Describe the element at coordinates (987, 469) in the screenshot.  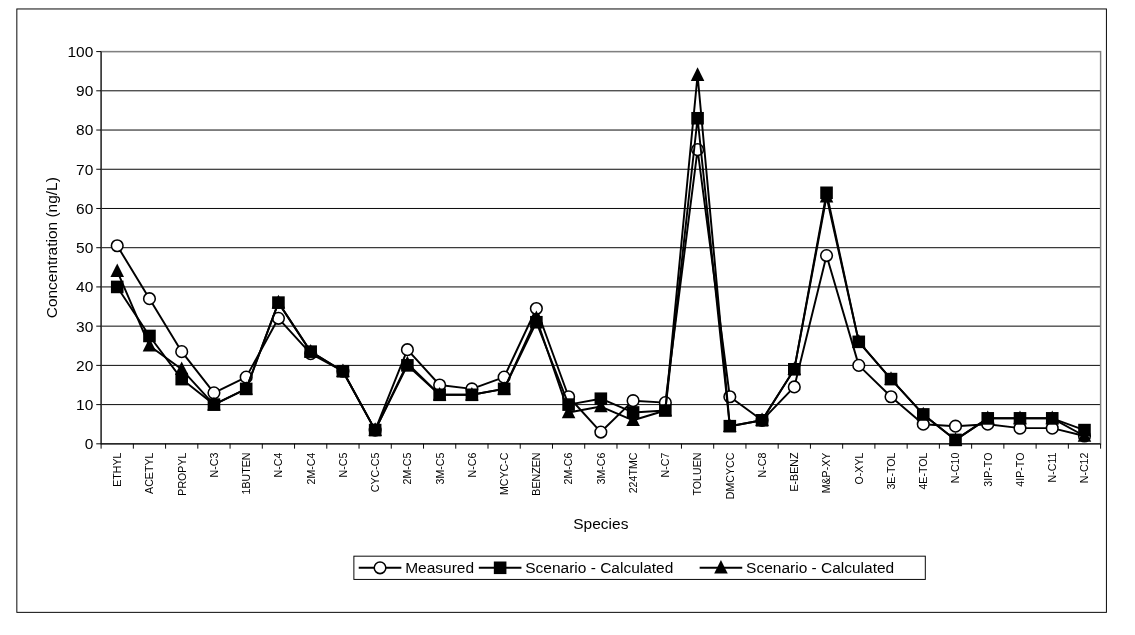
I see `x-tick-label: 3IP-TO` at that location.